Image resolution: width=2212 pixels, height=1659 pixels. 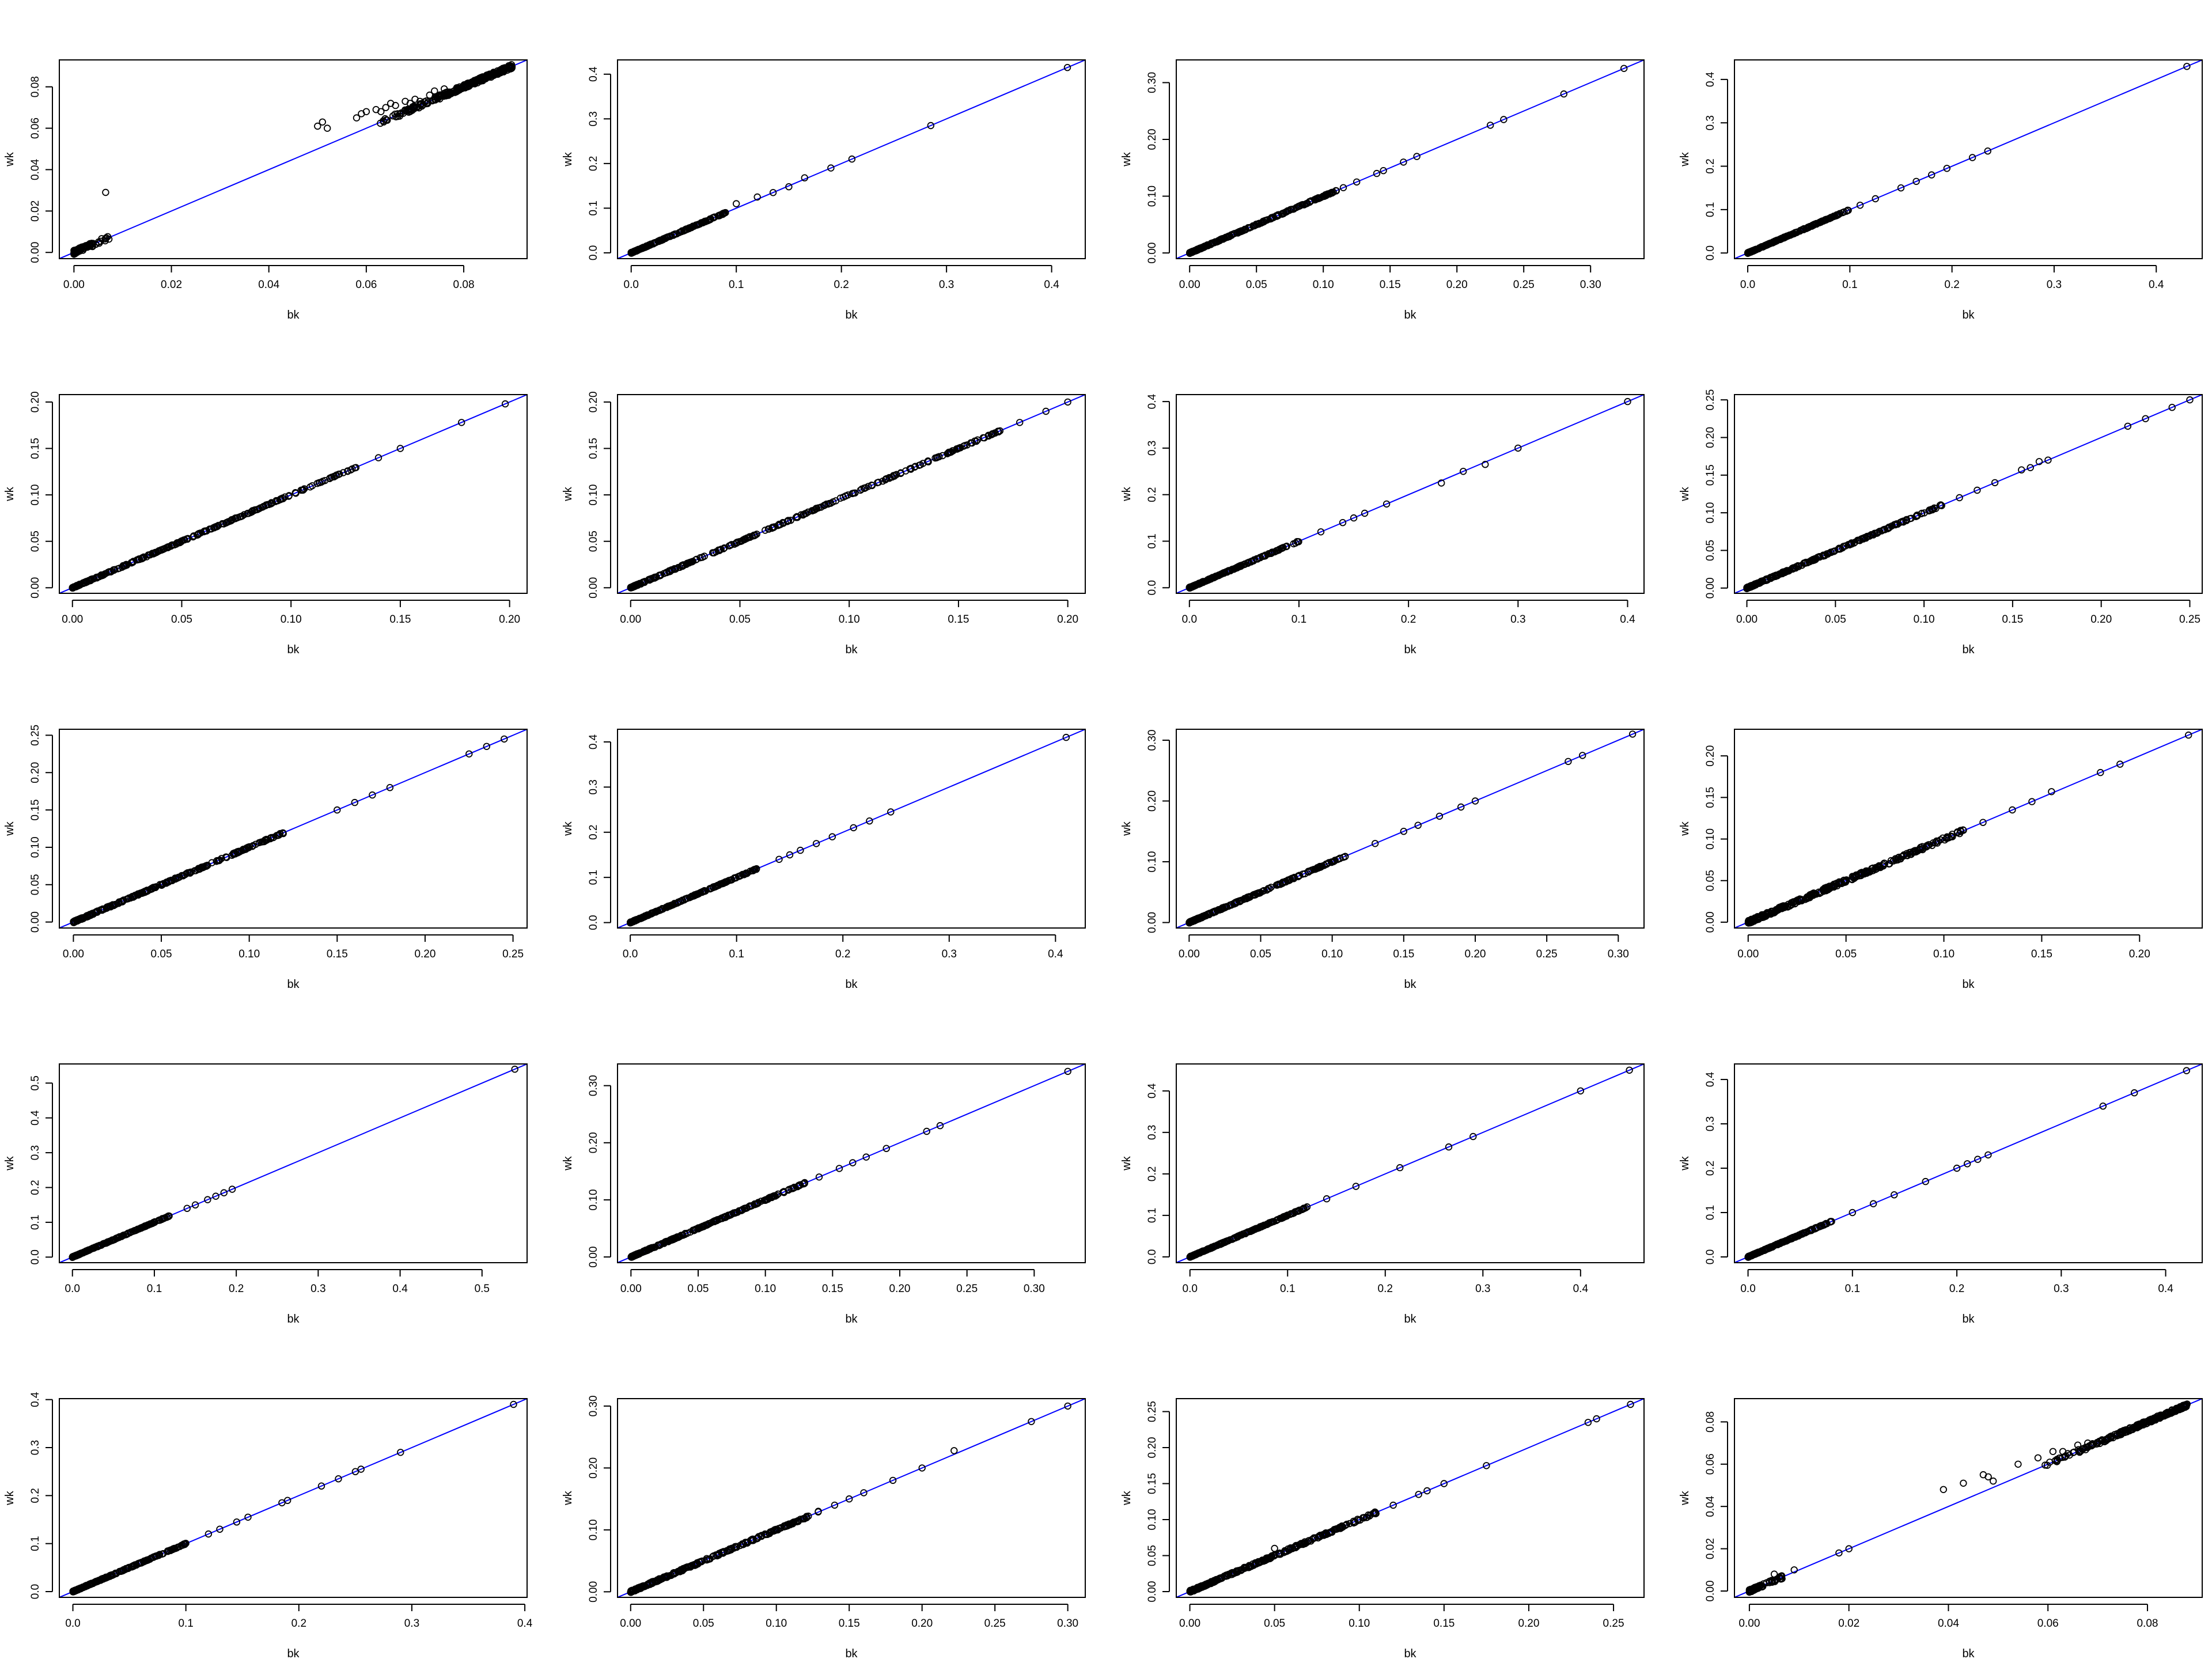 What do you see at coordinates (1152, 1215) in the screenshot?
I see `y-tick-label: 0.1` at bounding box center [1152, 1215].